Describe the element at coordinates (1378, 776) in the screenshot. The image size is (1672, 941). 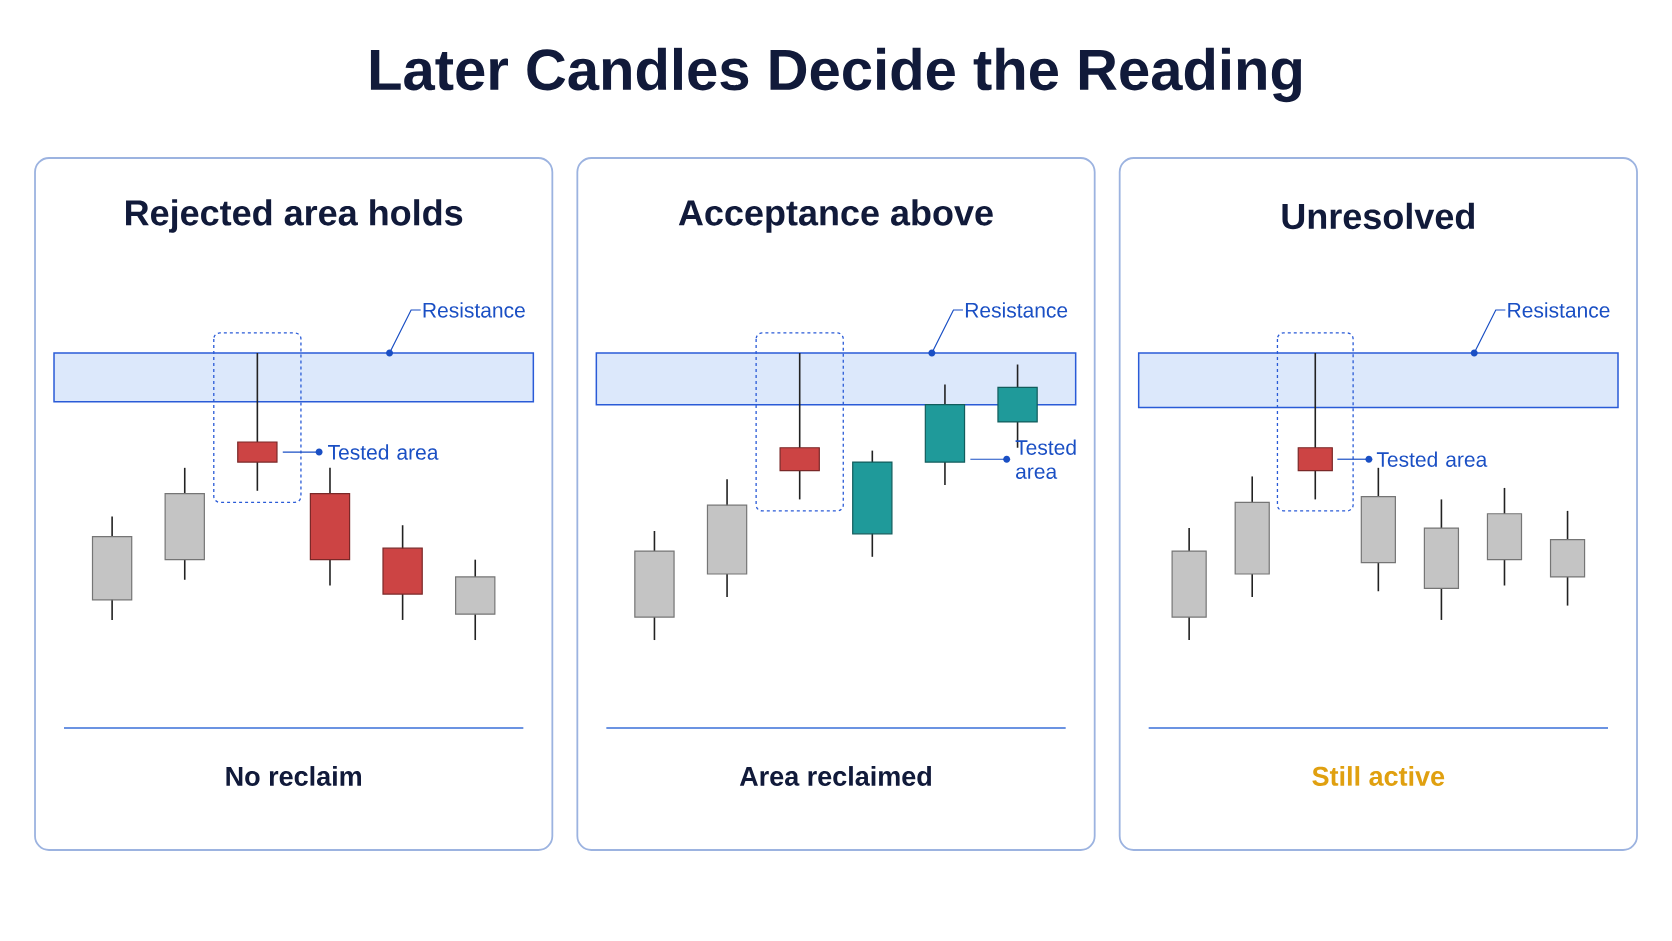
I see `text: Still active` at that location.